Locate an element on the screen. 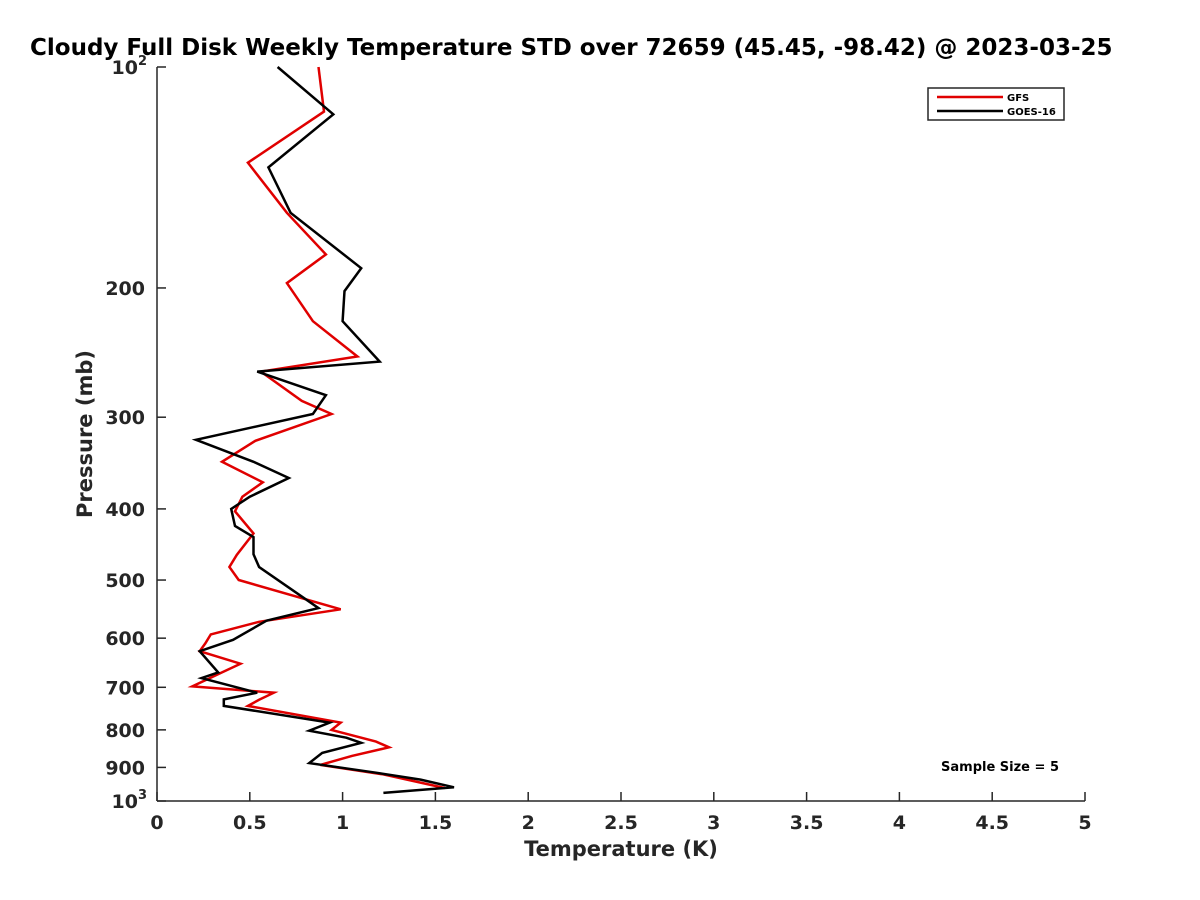 The image size is (1200, 900). x-tick-label: 4.5 is located at coordinates (992, 823).